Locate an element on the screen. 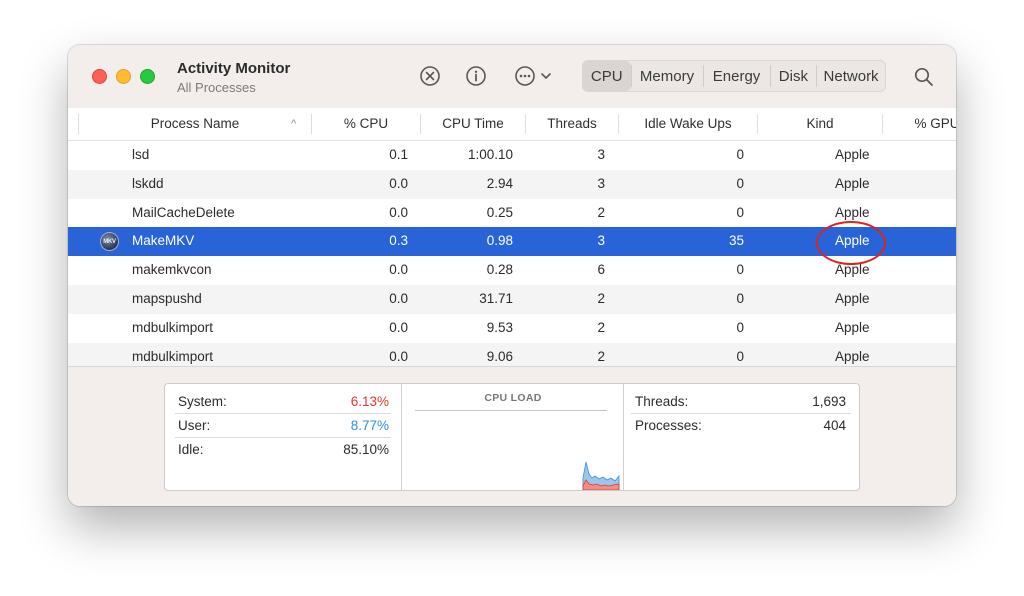 The width and height of the screenshot is (1024, 596). sort-ascending-icon: ^ is located at coordinates (294, 124).